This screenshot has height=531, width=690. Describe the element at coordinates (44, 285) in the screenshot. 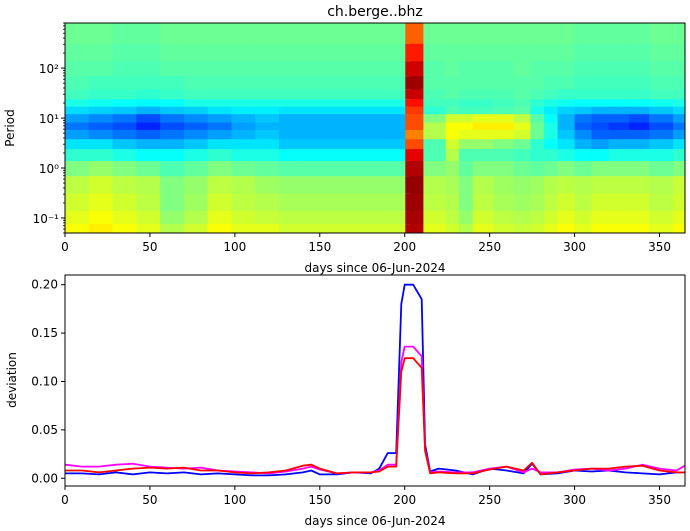

I see `y-tick-label: 0.20` at that location.